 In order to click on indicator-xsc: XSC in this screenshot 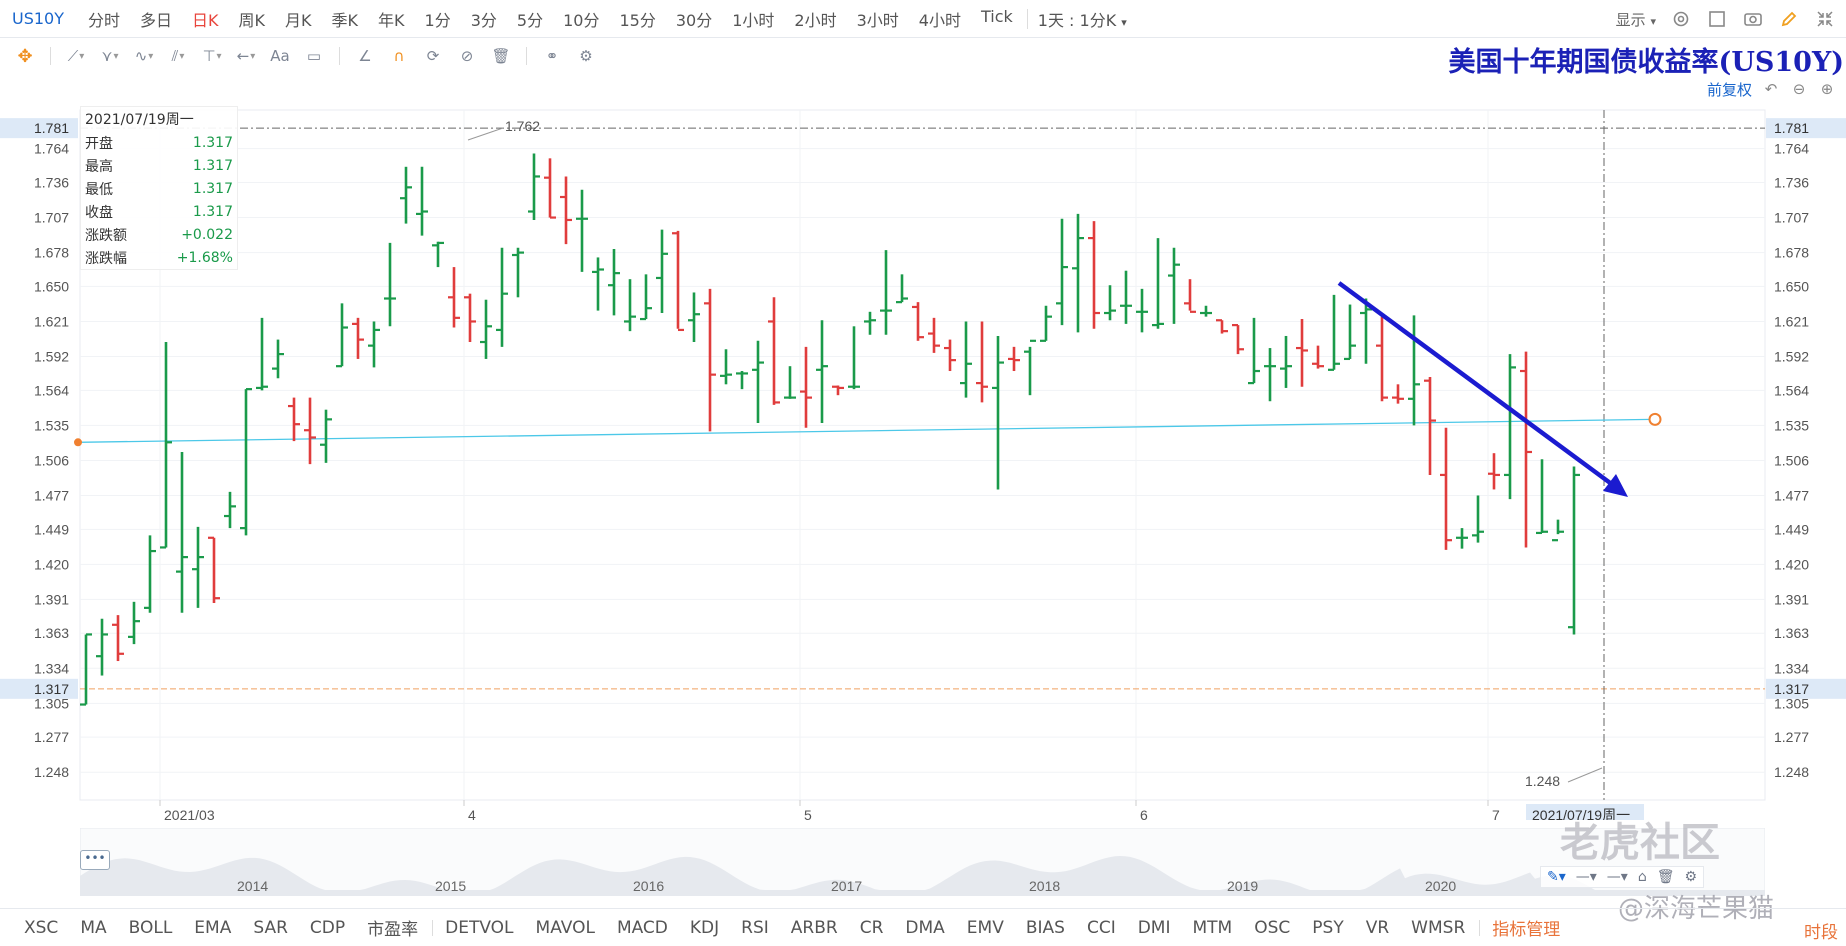, I will do `click(41, 927)`.